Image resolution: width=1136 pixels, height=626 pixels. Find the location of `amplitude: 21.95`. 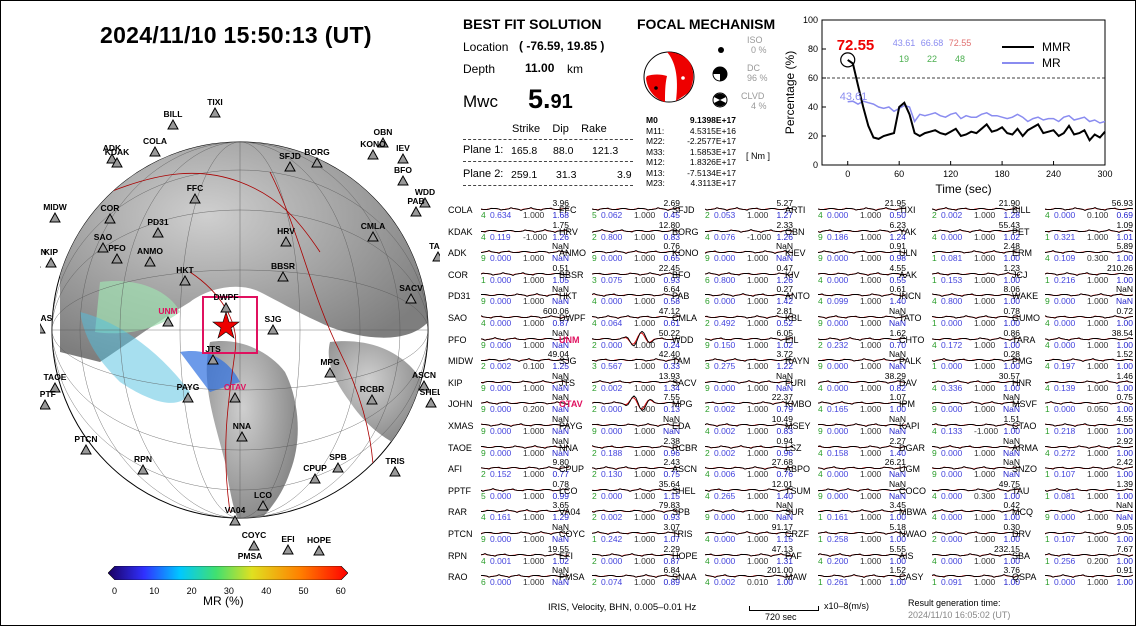

amplitude: 21.95 is located at coordinates (895, 203).